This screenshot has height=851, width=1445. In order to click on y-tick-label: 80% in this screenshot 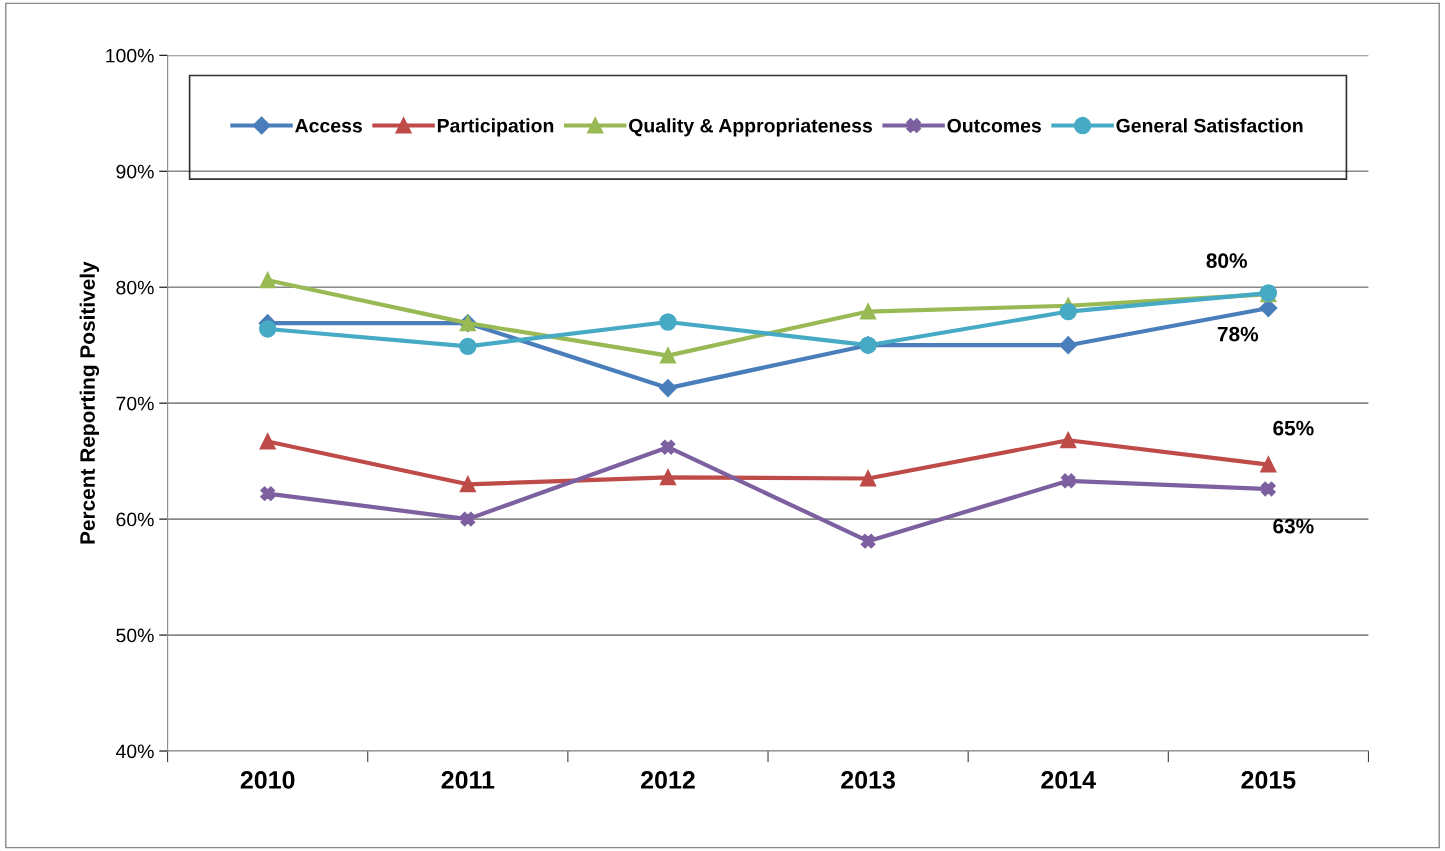, I will do `click(135, 287)`.